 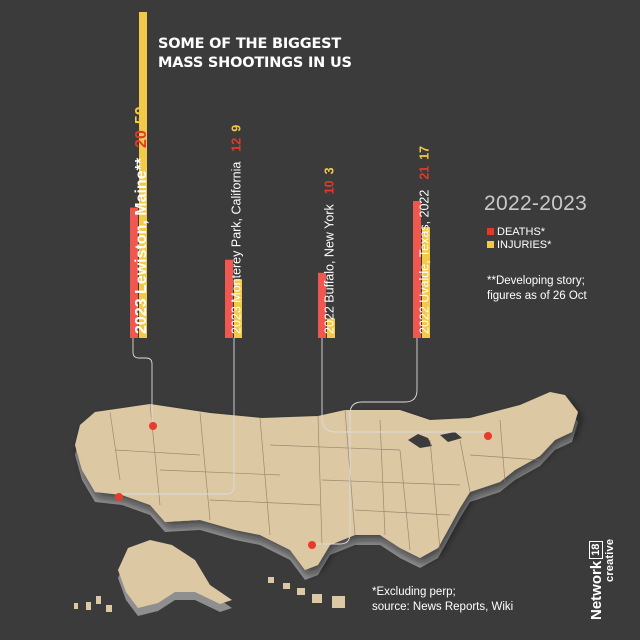 What do you see at coordinates (329, 170) in the screenshot?
I see `data-label-injuries-2: 3` at bounding box center [329, 170].